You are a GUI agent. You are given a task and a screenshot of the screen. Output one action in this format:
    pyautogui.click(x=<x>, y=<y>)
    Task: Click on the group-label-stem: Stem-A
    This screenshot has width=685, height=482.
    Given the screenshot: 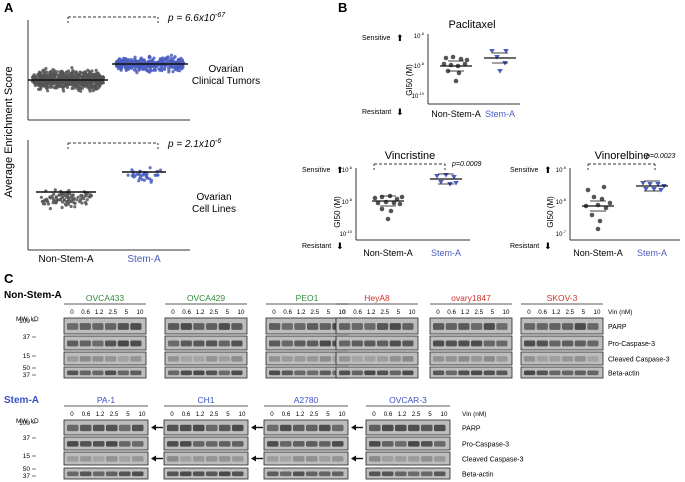 What is the action you would take?
    pyautogui.click(x=500, y=114)
    